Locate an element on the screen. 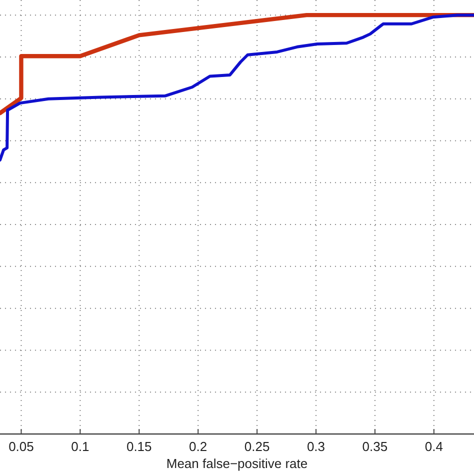 The height and width of the screenshot is (474, 474). x-tick-label: 0.4 is located at coordinates (433, 446).